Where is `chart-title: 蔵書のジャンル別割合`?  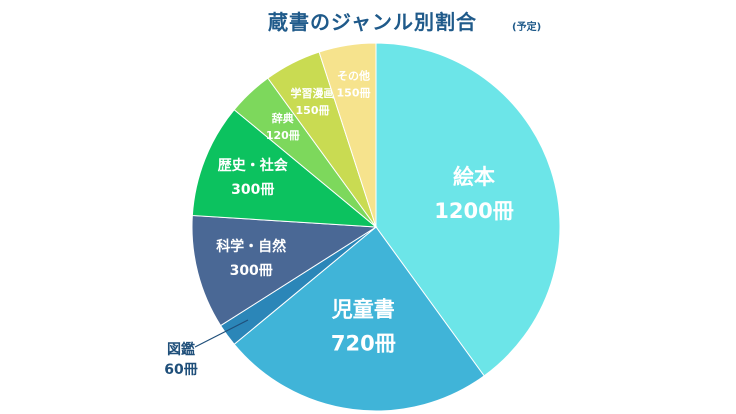 chart-title: 蔵書のジャンル別割合 is located at coordinates (372, 22).